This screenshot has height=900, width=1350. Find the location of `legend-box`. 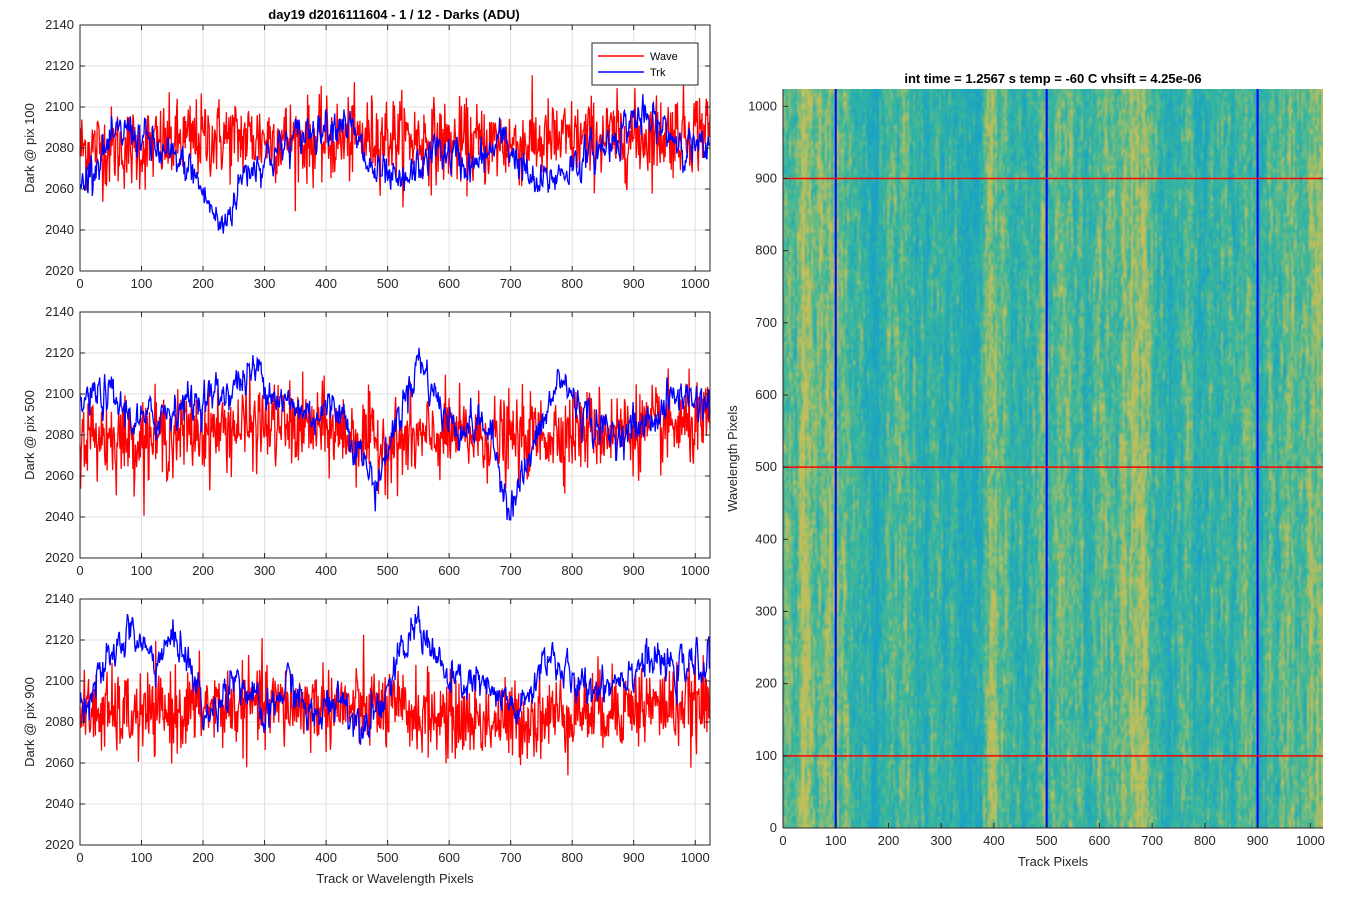

legend-box is located at coordinates (645, 64).